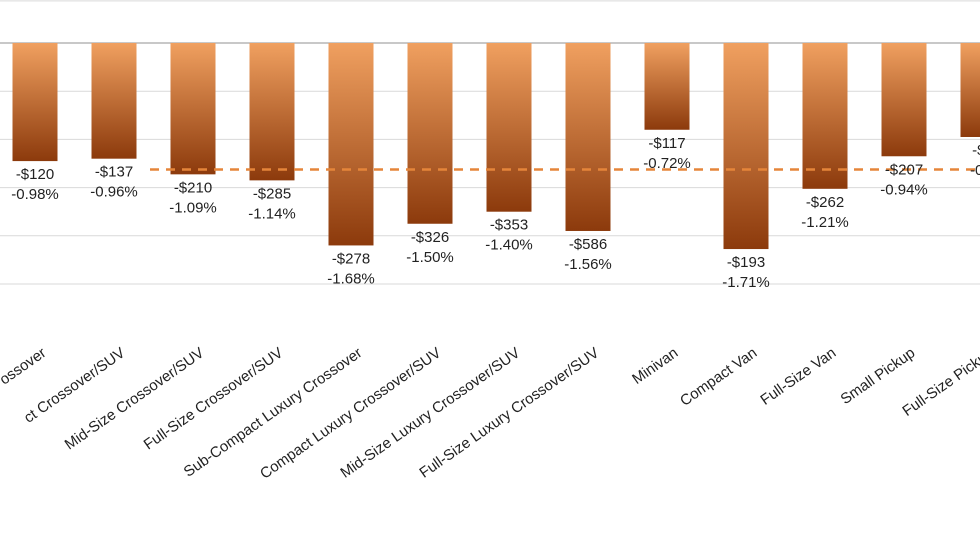 The width and height of the screenshot is (980, 552). I want to click on category-label: Full-Size Crossover/SUV, so click(214, 398).